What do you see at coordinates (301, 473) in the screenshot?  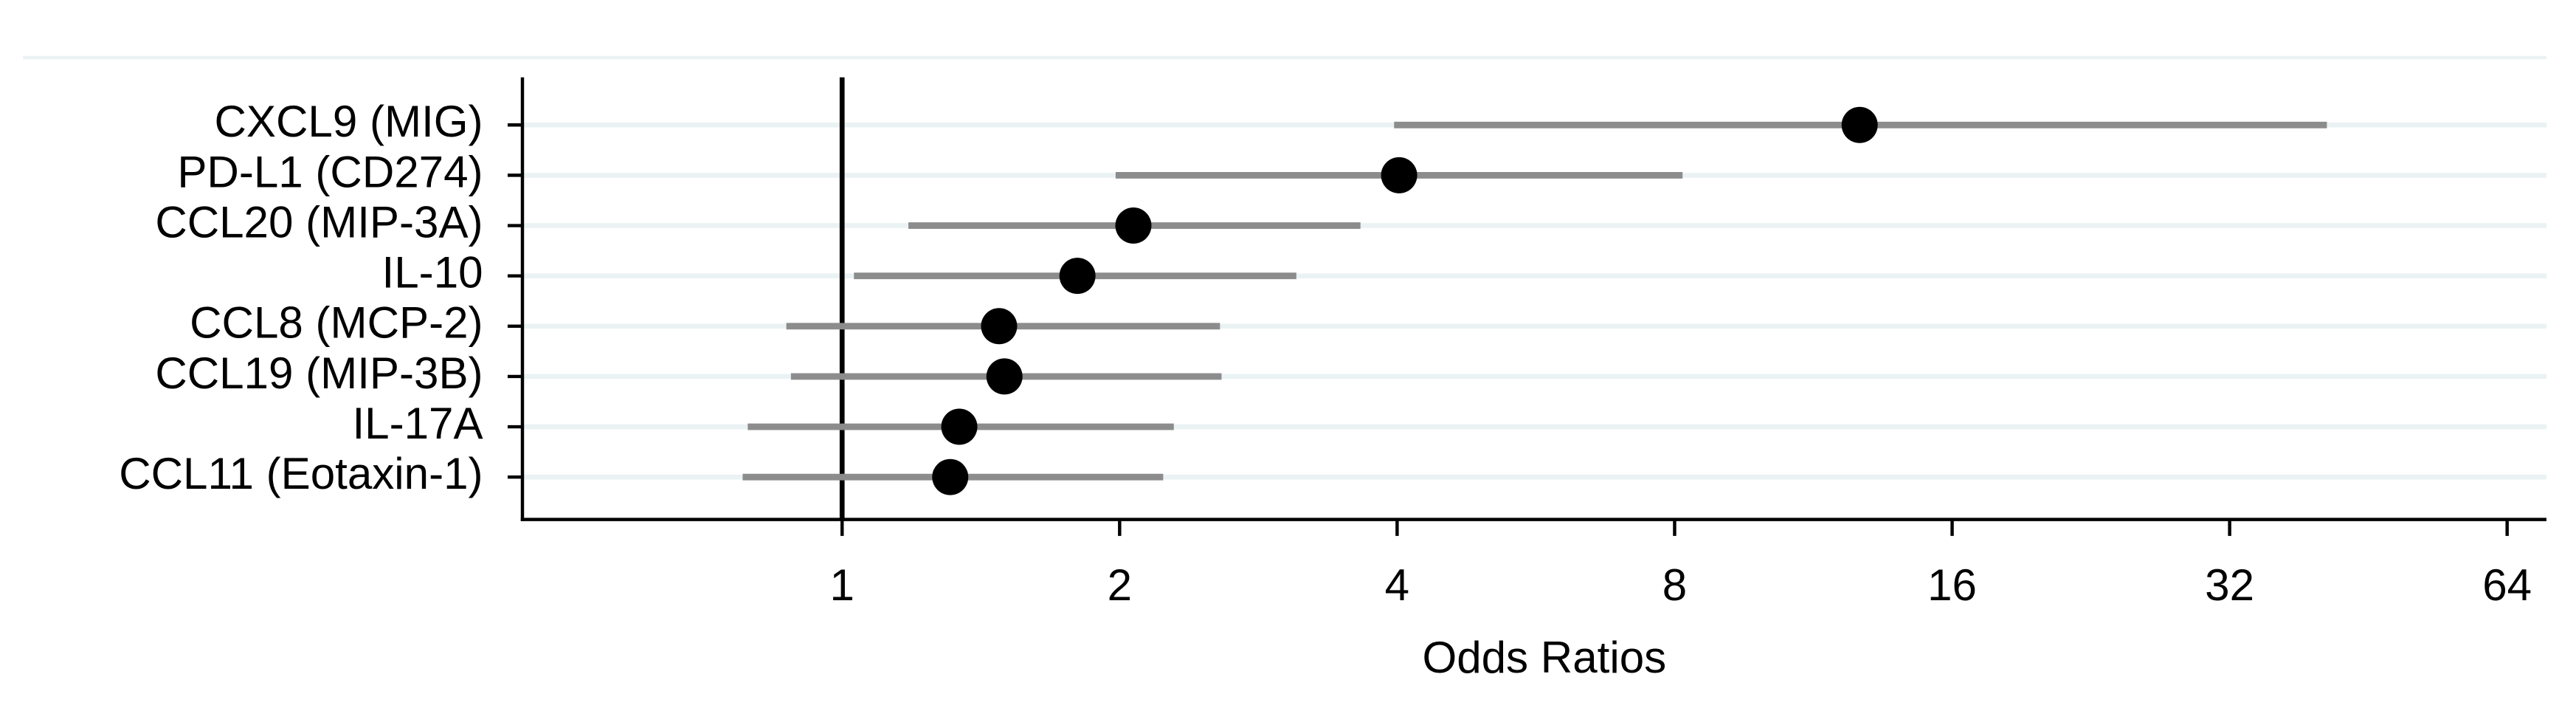 I see `y-tick-label: CCL11 (Eotaxin-1)` at bounding box center [301, 473].